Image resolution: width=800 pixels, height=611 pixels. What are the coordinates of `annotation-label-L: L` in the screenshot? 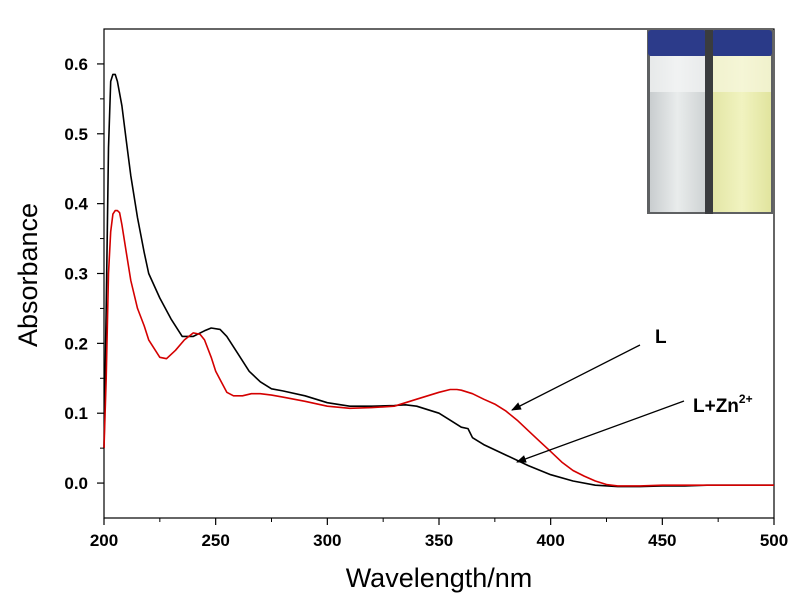 It's located at (661, 337).